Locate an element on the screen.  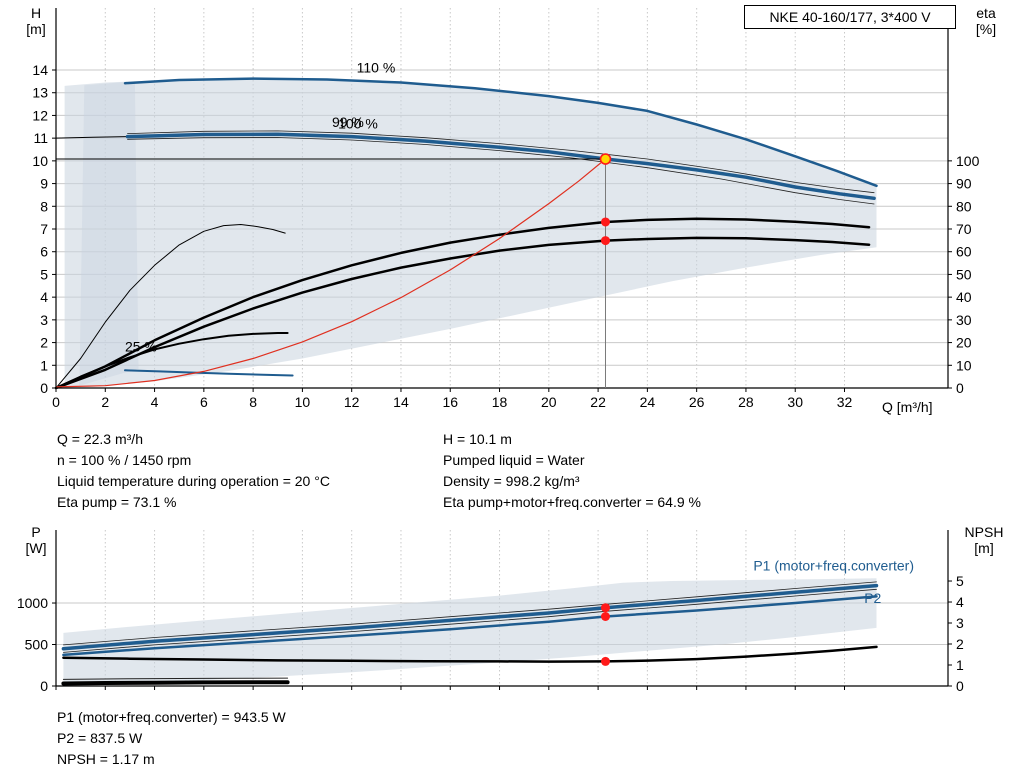
left-tick-label: 14 is located at coordinates (40, 70).